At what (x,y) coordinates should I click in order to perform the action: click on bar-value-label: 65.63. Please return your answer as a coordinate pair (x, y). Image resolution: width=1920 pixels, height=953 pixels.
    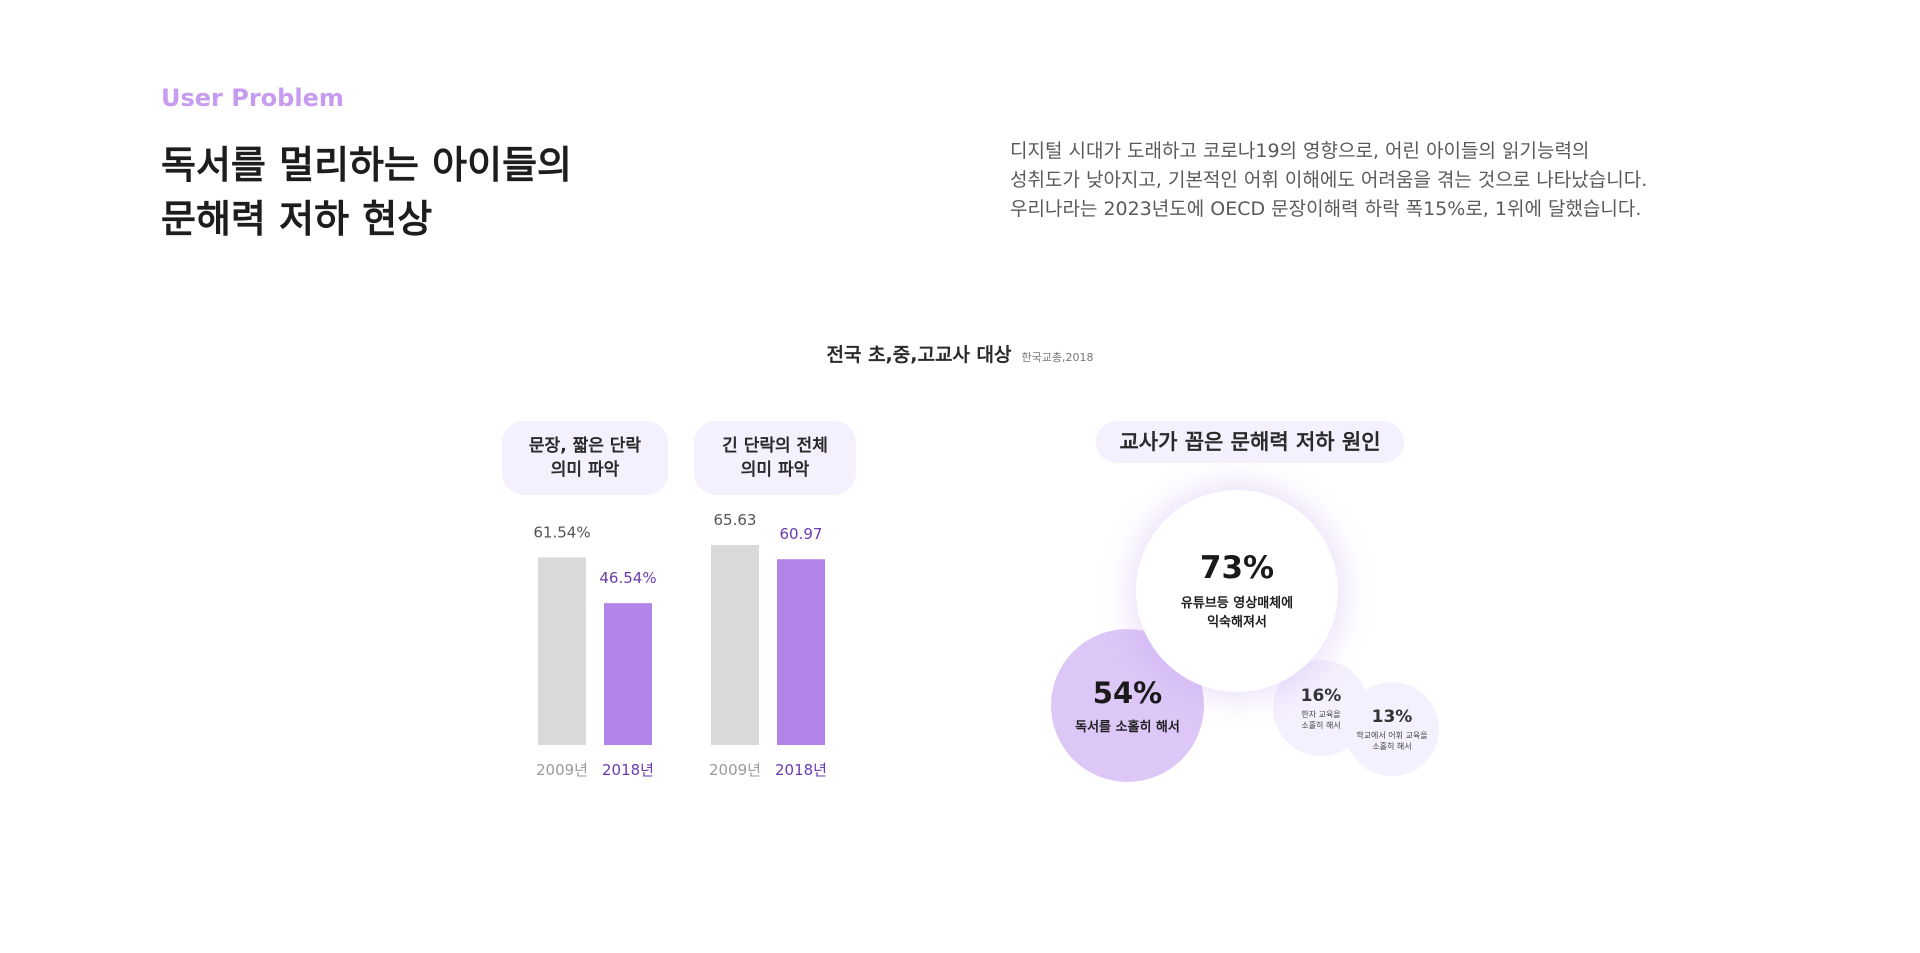
    Looking at the image, I should click on (735, 520).